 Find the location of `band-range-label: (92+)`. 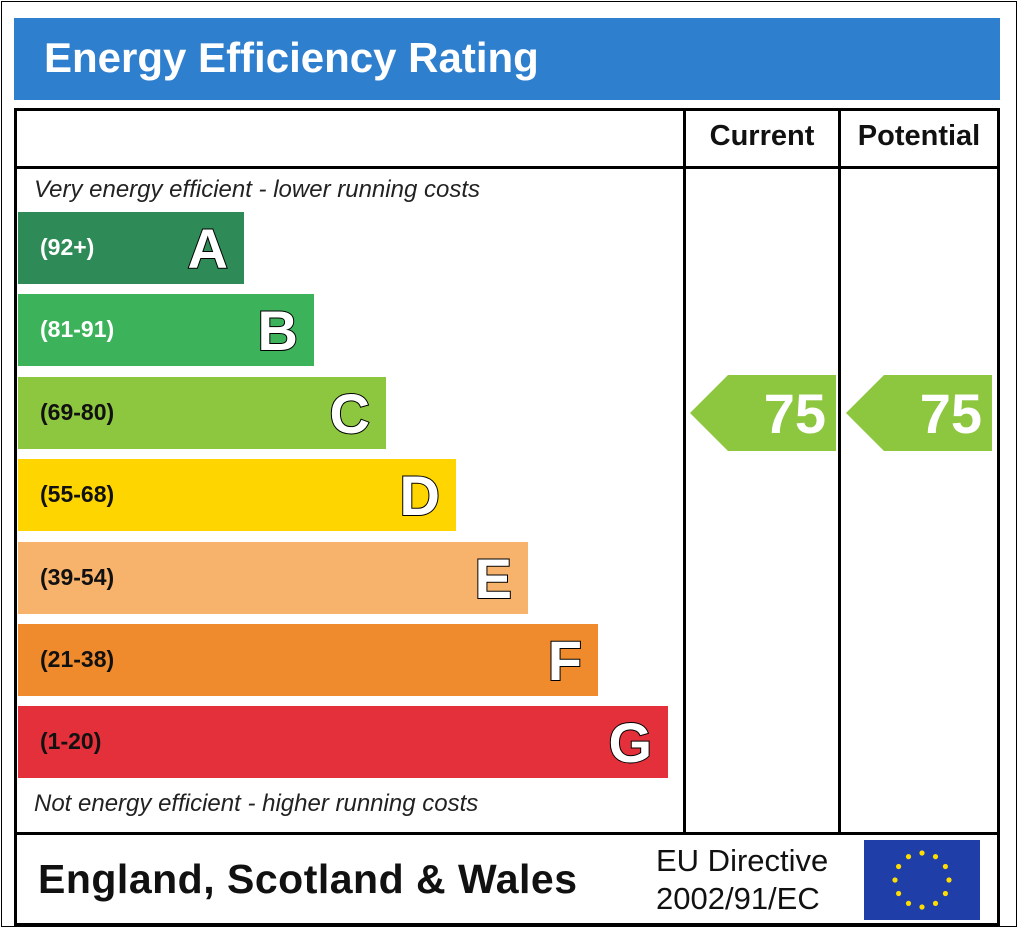

band-range-label: (92+) is located at coordinates (67, 247).